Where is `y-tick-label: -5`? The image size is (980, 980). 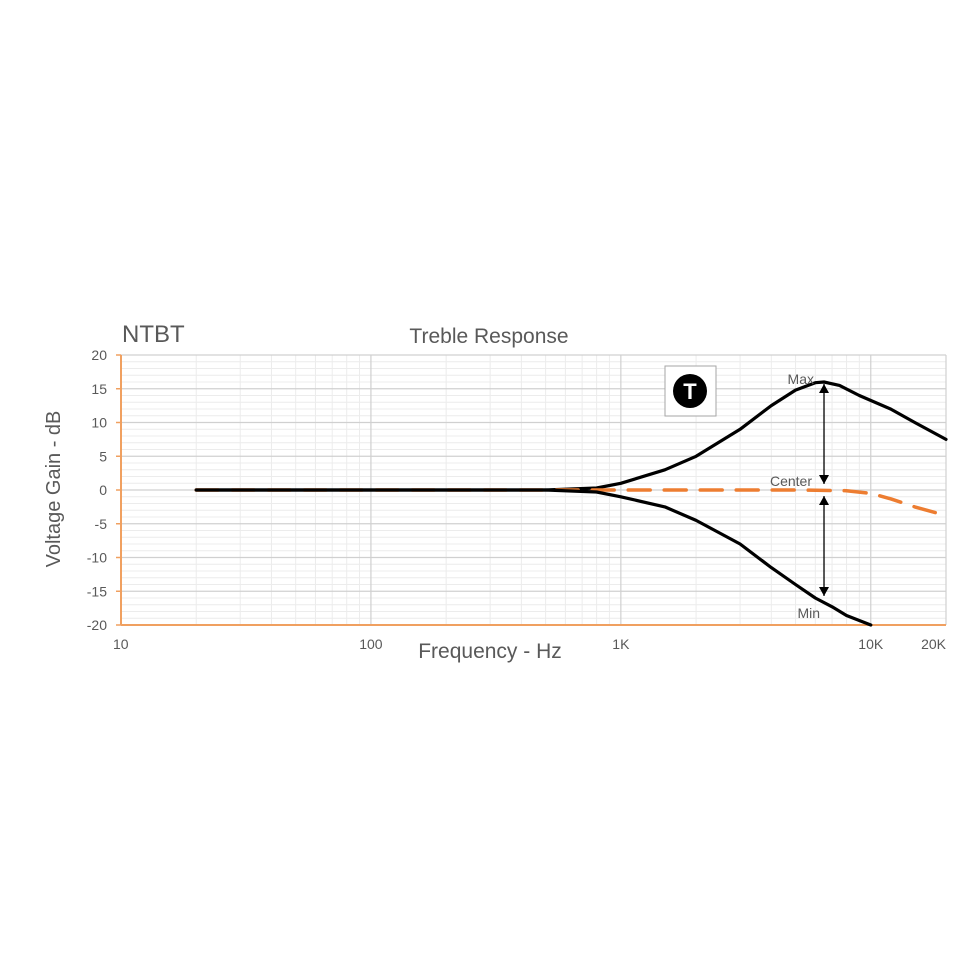
y-tick-label: -5 is located at coordinates (101, 524).